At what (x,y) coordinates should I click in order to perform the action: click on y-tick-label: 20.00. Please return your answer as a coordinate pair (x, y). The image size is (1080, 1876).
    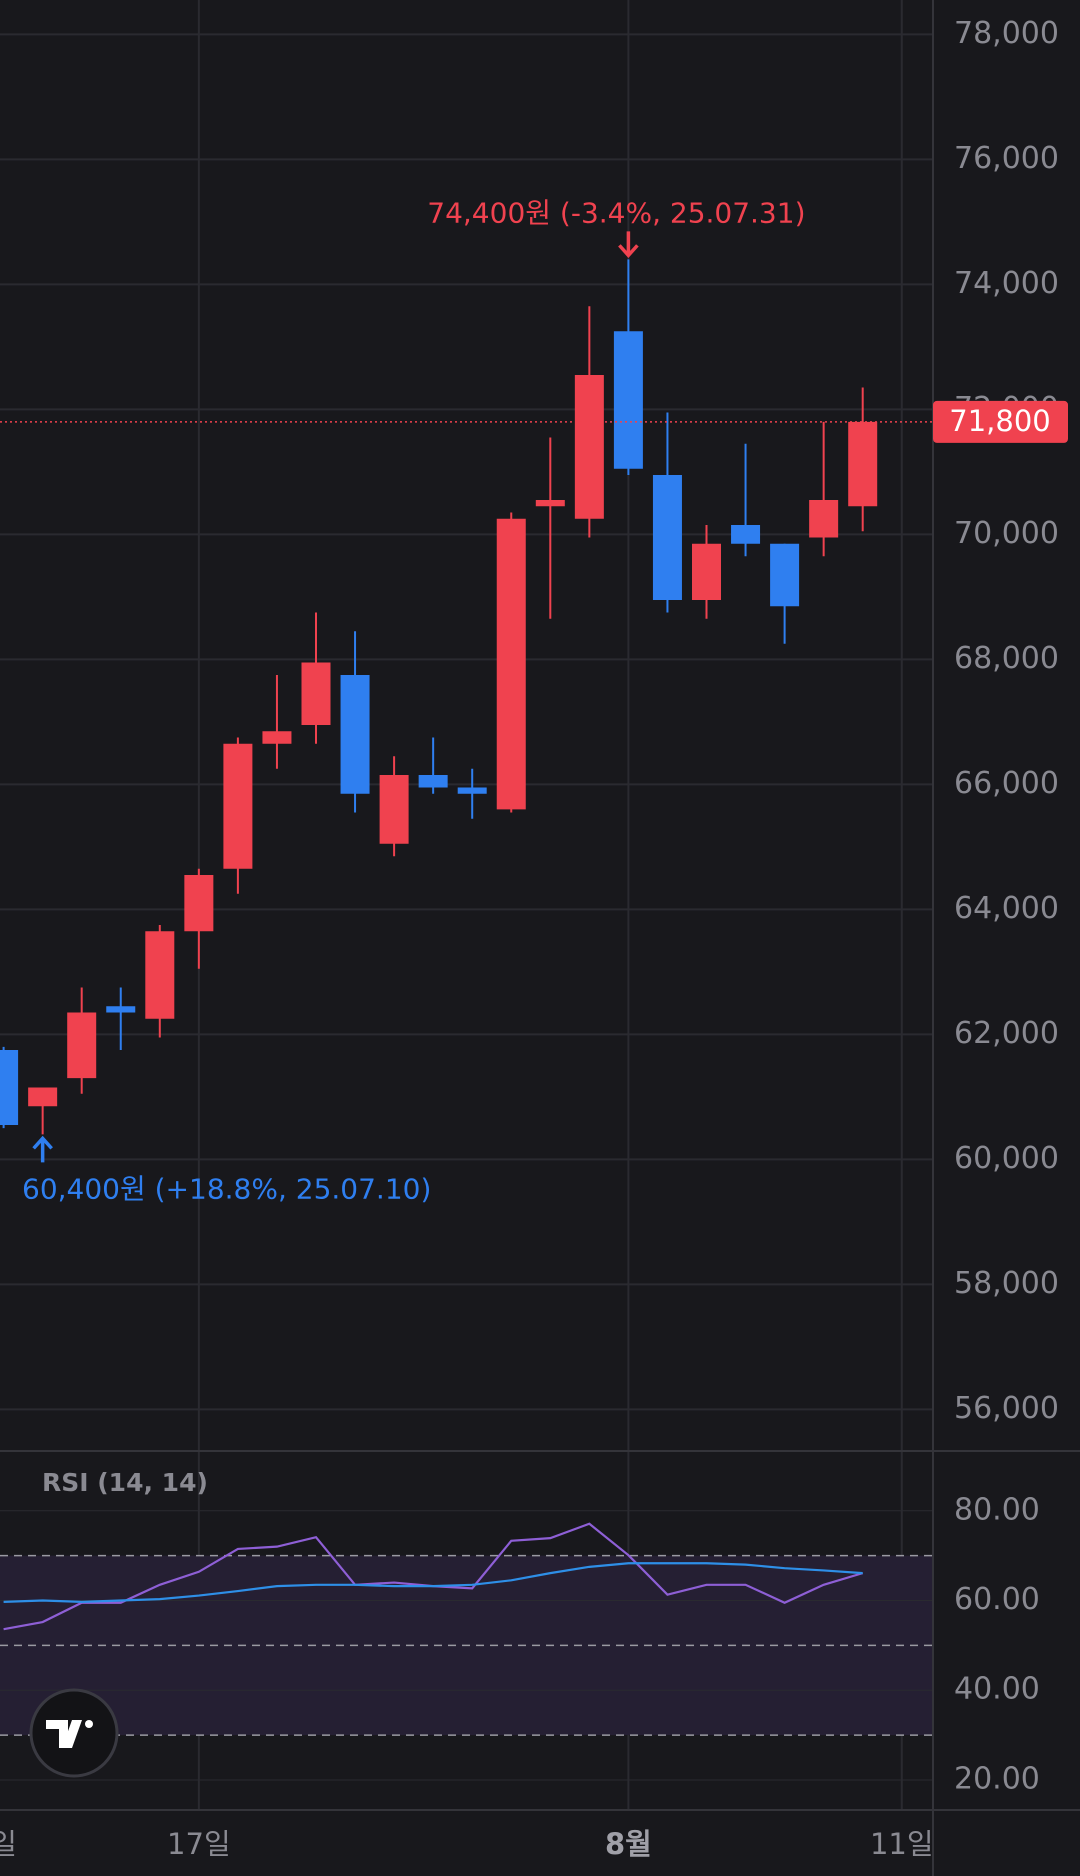
    Looking at the image, I should click on (997, 1778).